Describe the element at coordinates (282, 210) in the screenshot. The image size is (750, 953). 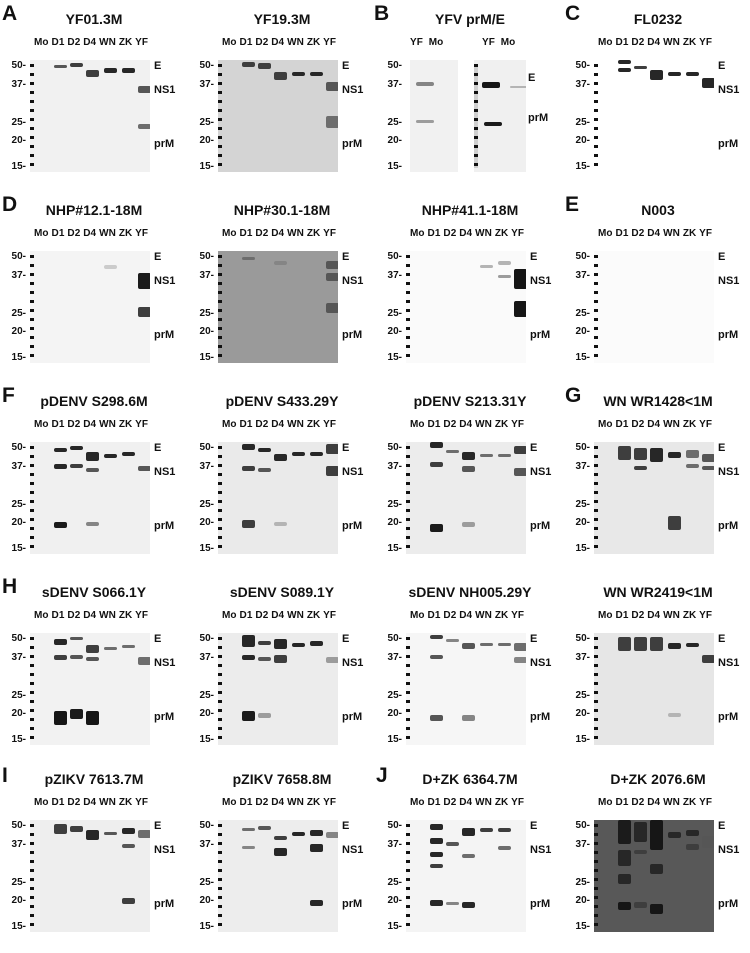
I see `panel-title-nhp-30-1-18m: NHP#30.1-18M` at that location.